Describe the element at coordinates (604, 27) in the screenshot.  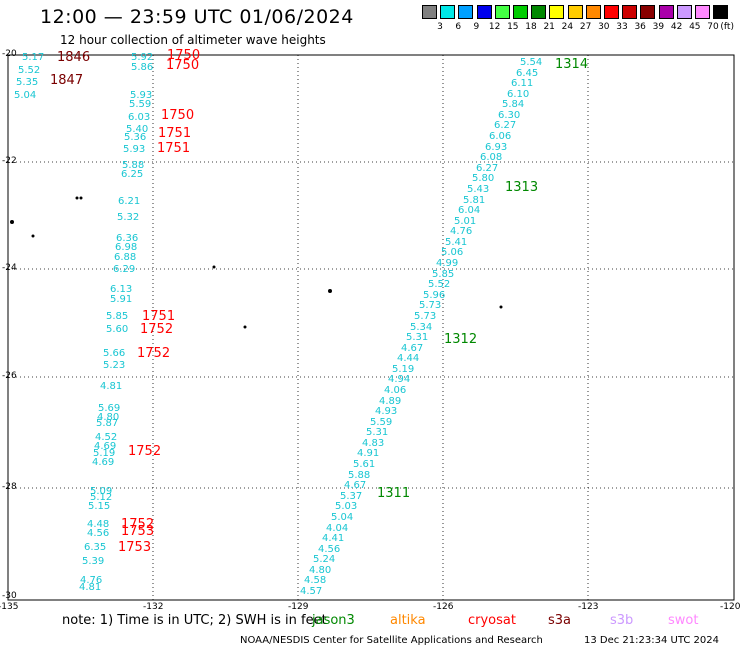
I see `legend-level: 30` at that location.